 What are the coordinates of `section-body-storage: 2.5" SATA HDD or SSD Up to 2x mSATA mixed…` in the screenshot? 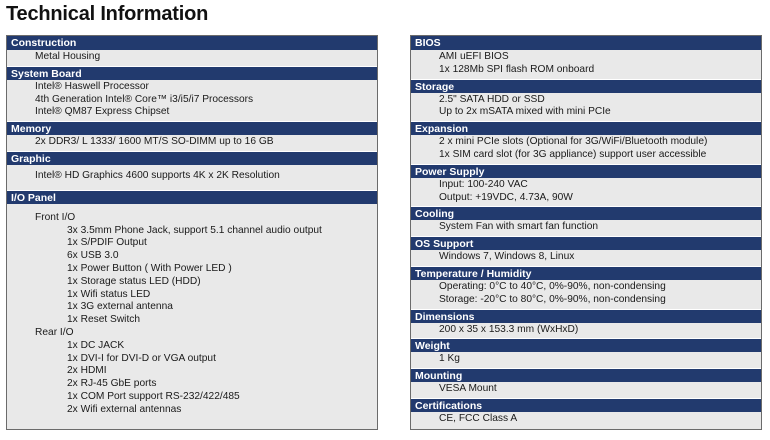 It's located at (586, 107).